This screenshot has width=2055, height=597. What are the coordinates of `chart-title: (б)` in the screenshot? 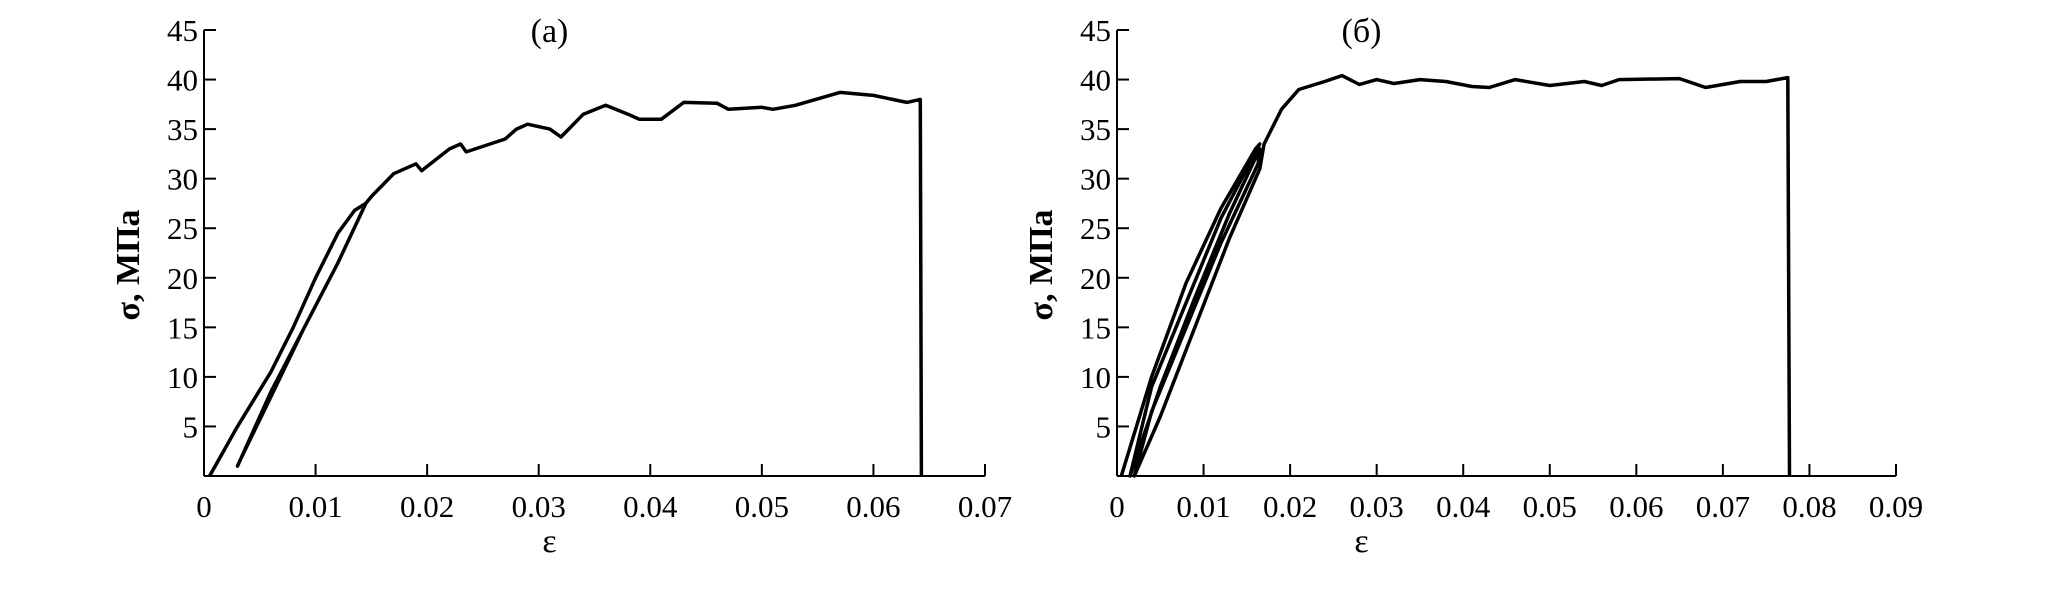 It's located at (1362, 31).